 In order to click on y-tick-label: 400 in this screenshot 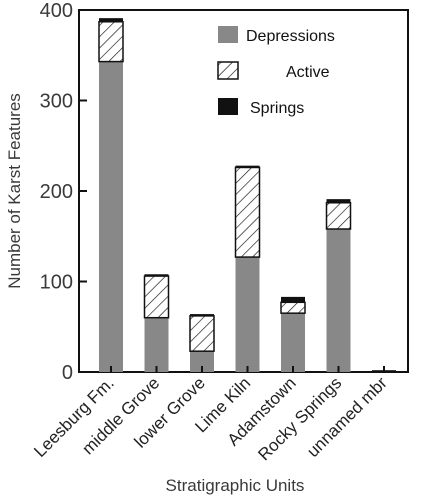, I will do `click(56, 11)`.